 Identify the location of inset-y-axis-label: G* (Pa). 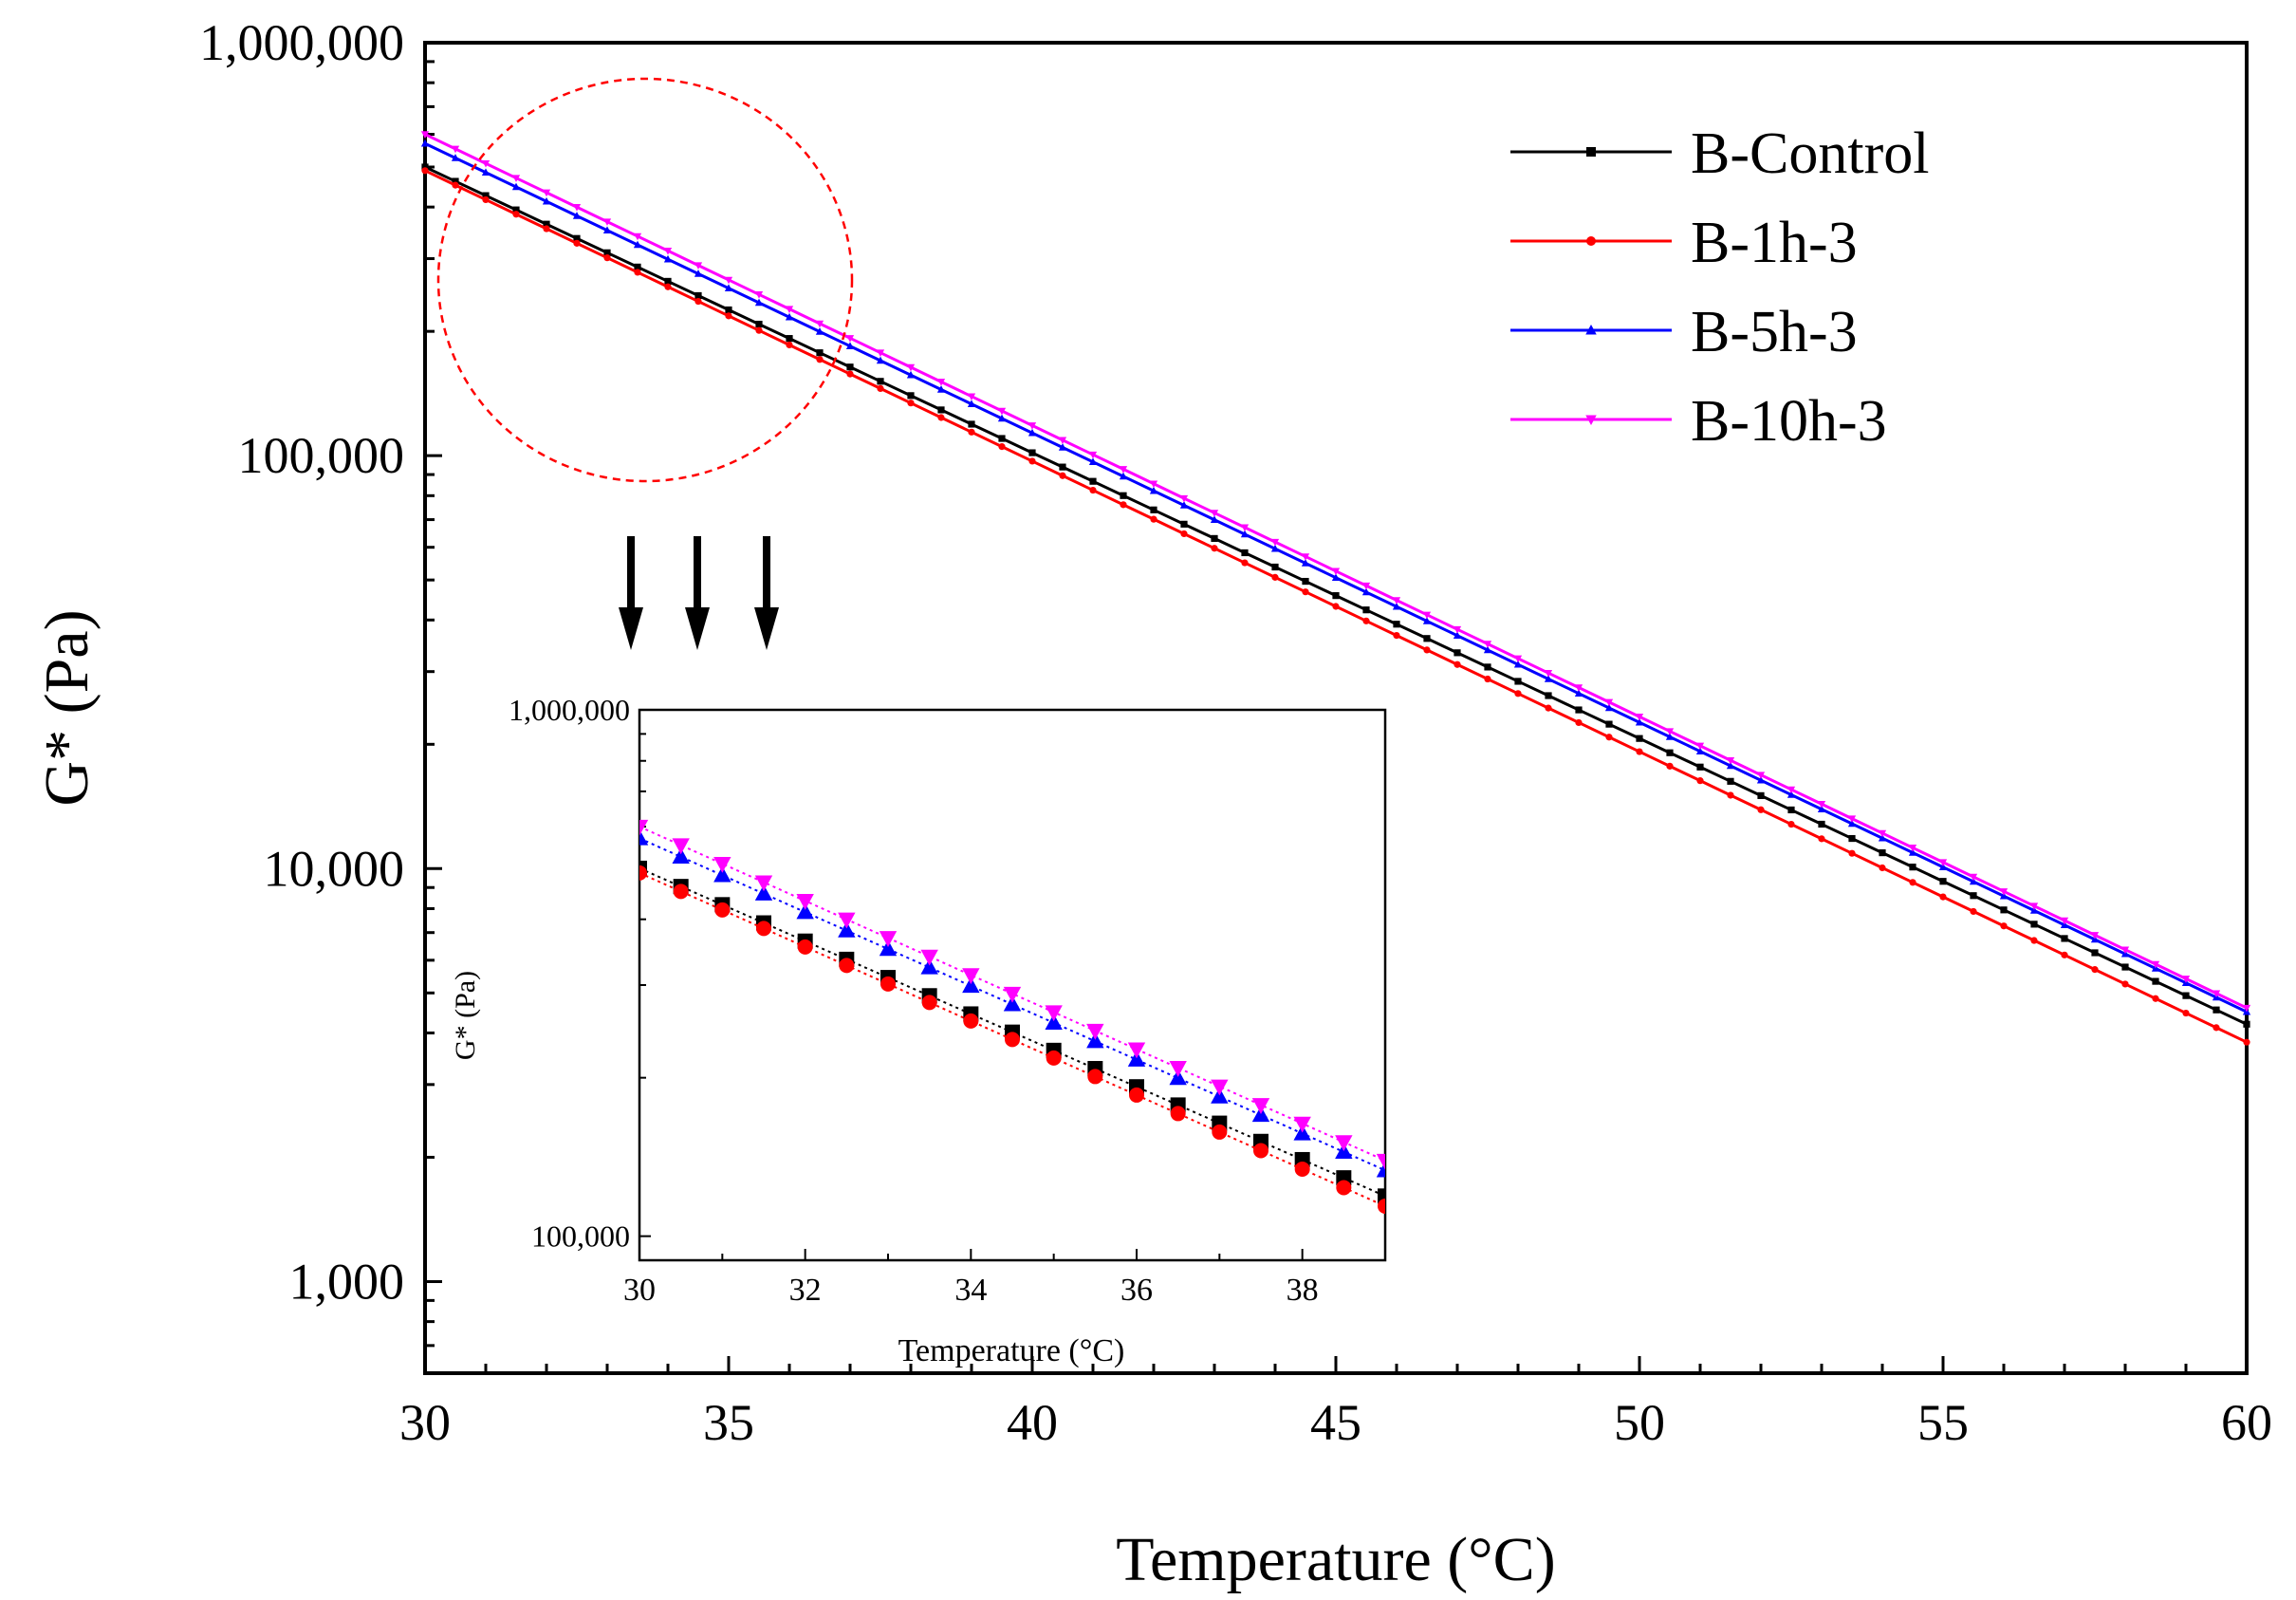
(465, 1015).